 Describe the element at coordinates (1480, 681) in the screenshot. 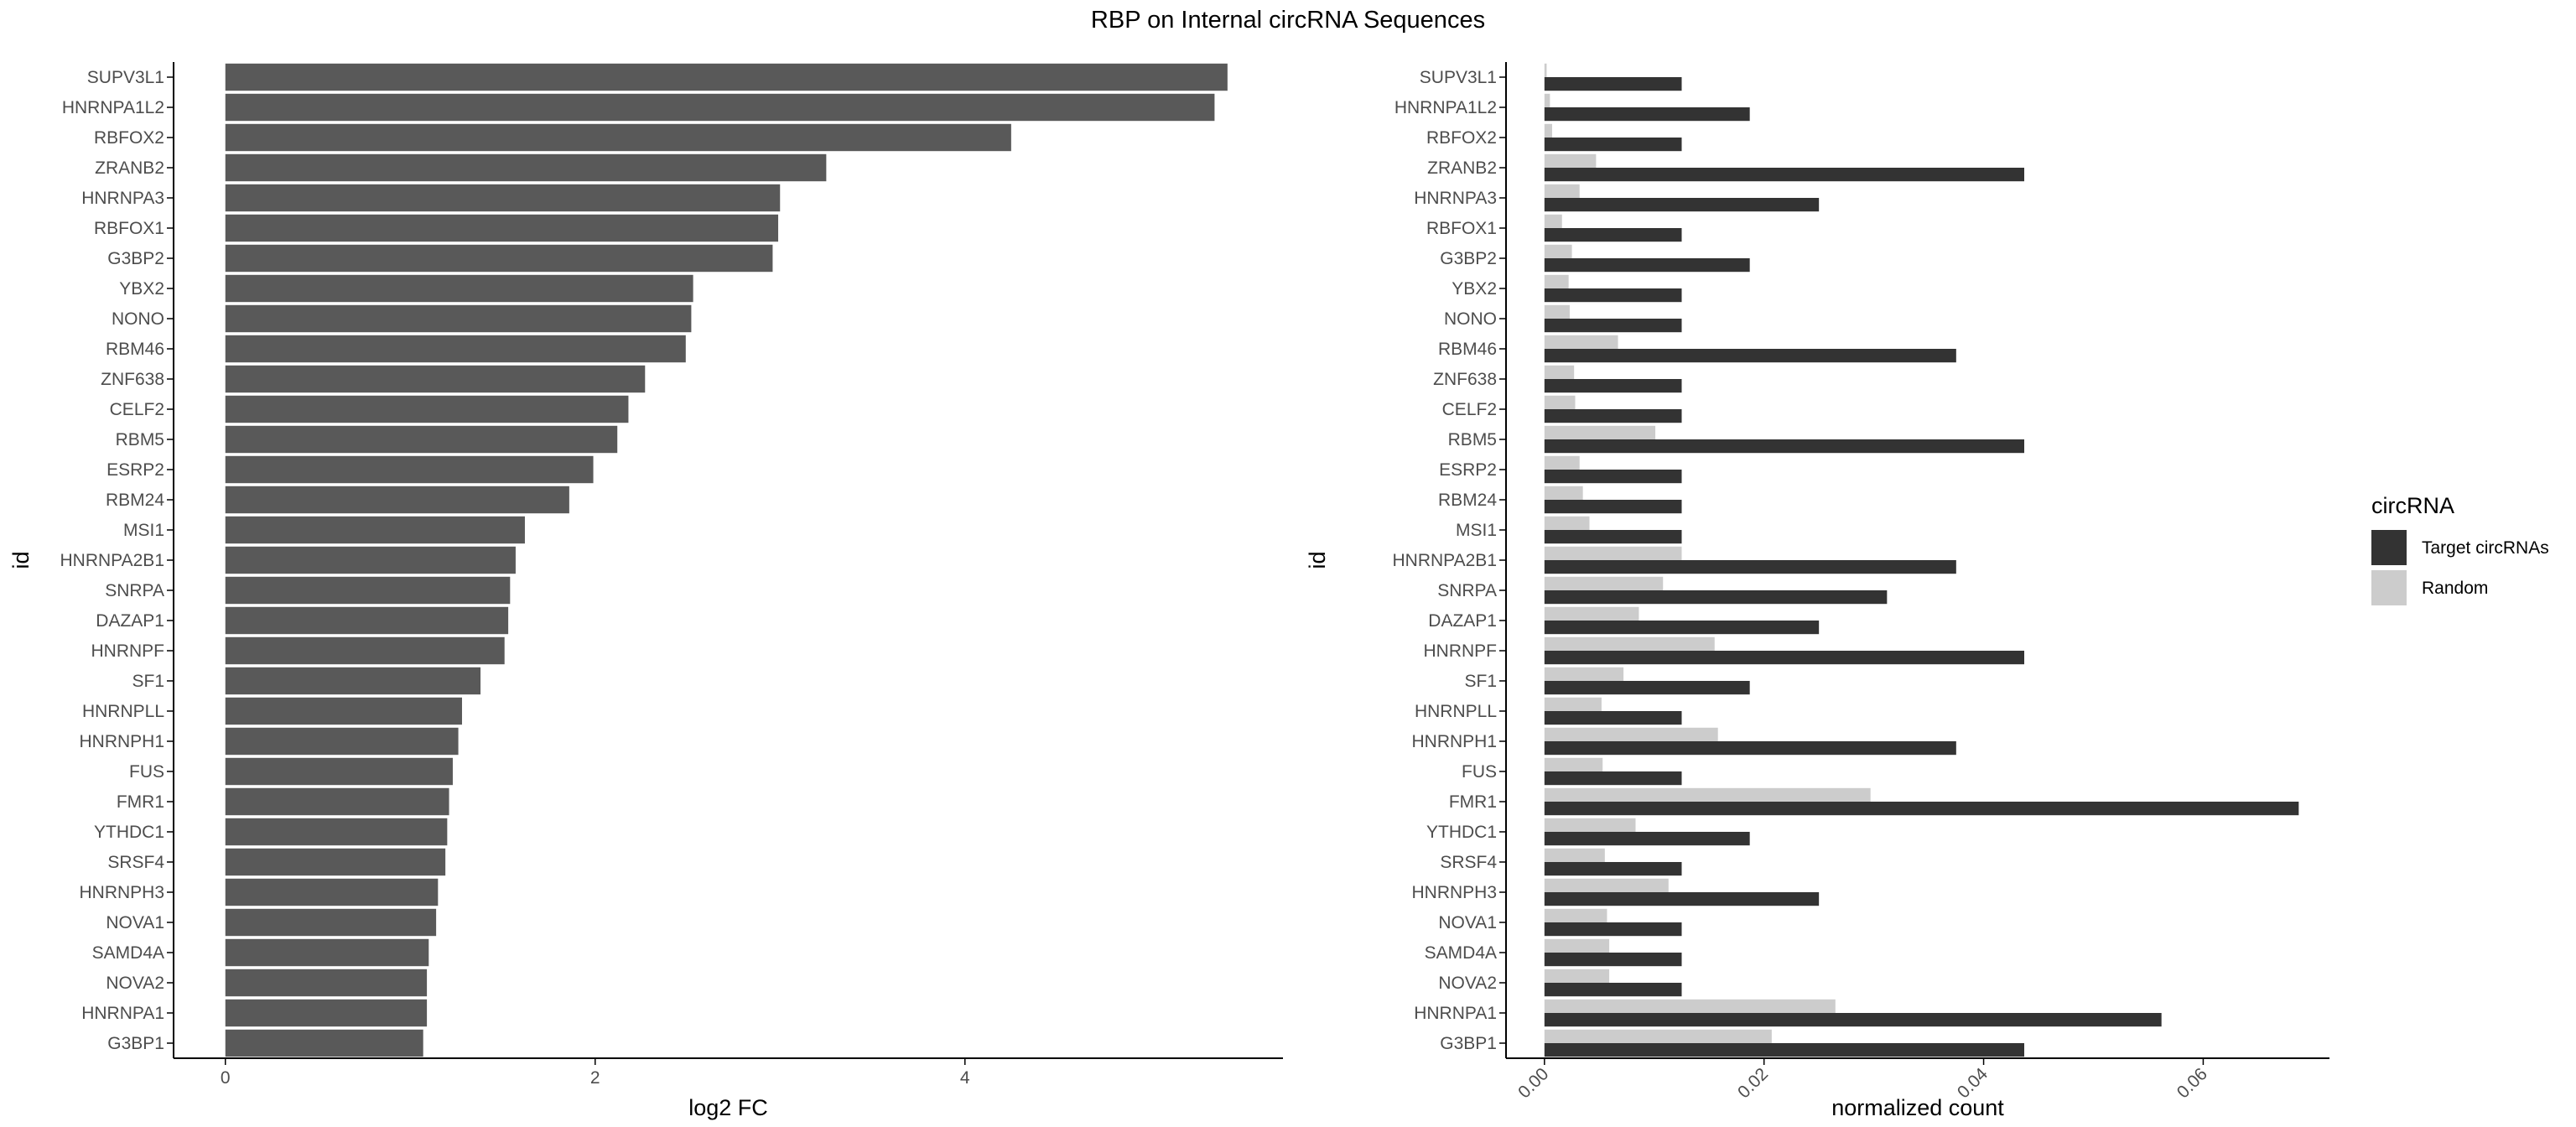

I see `y-tick-label: SF1` at that location.